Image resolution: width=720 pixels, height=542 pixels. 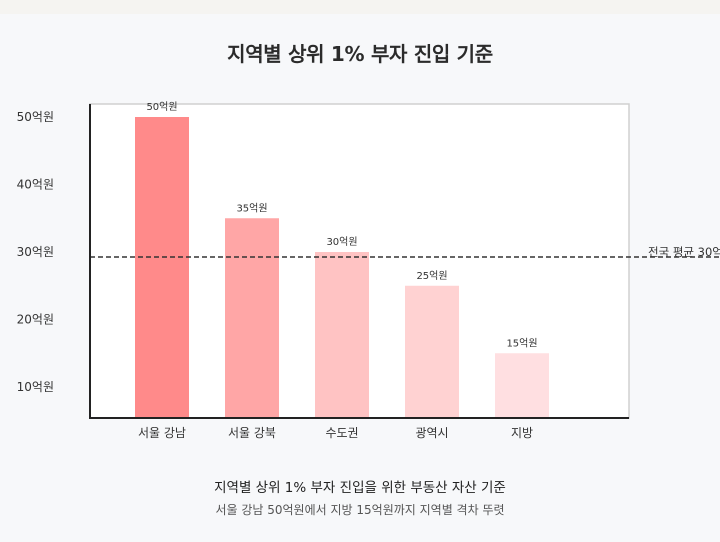 What do you see at coordinates (360, 7) in the screenshot?
I see `top-strip` at bounding box center [360, 7].